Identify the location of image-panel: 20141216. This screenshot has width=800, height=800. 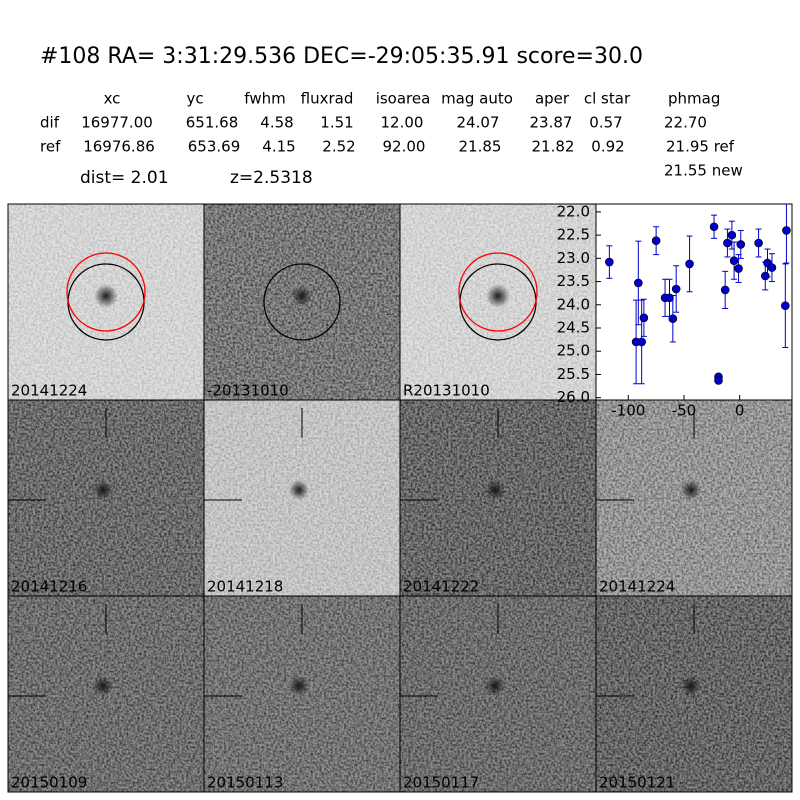
(106, 498).